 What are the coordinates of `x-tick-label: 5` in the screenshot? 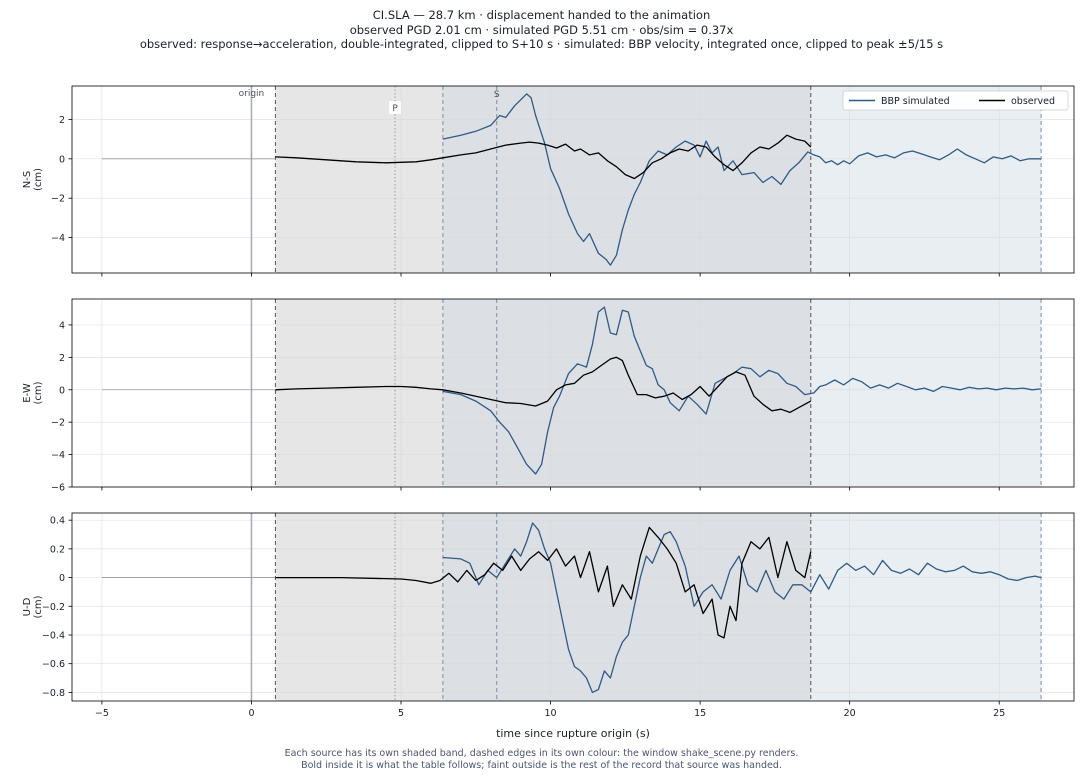 It's located at (401, 713).